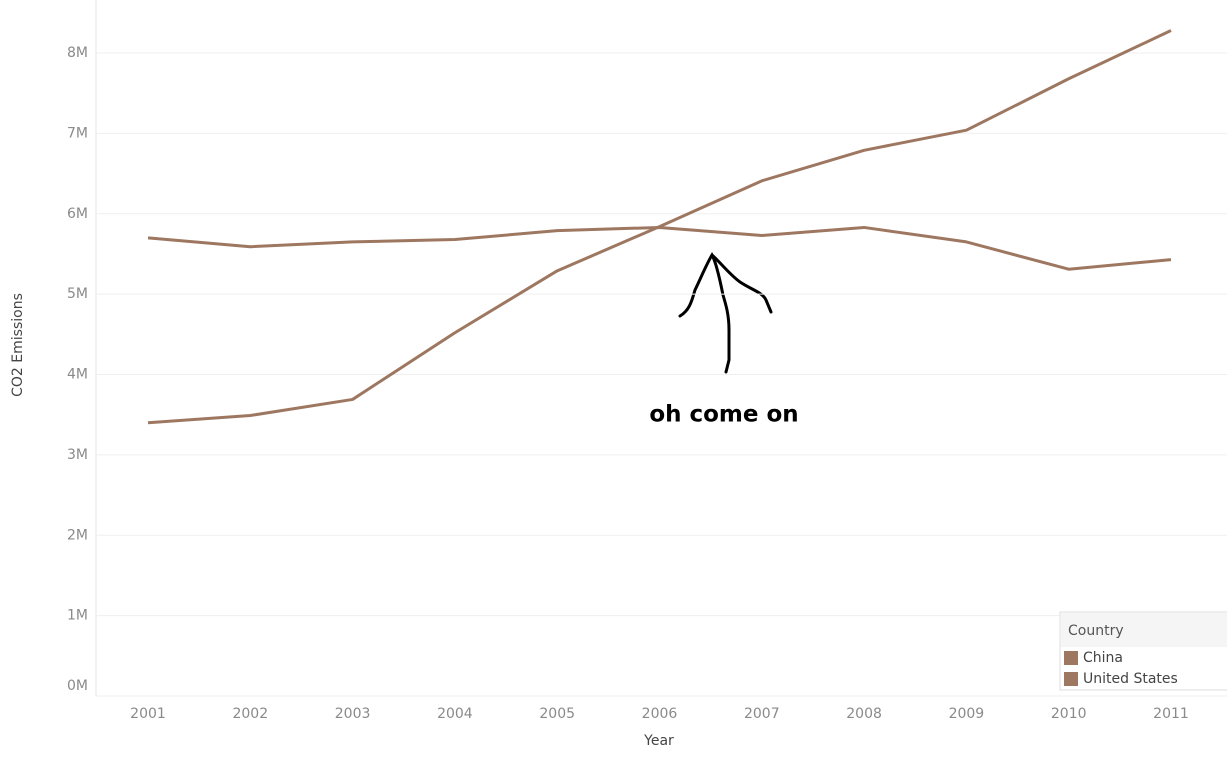 The height and width of the screenshot is (759, 1227). Describe the element at coordinates (77, 686) in the screenshot. I see `y-tick-label: 0M` at that location.